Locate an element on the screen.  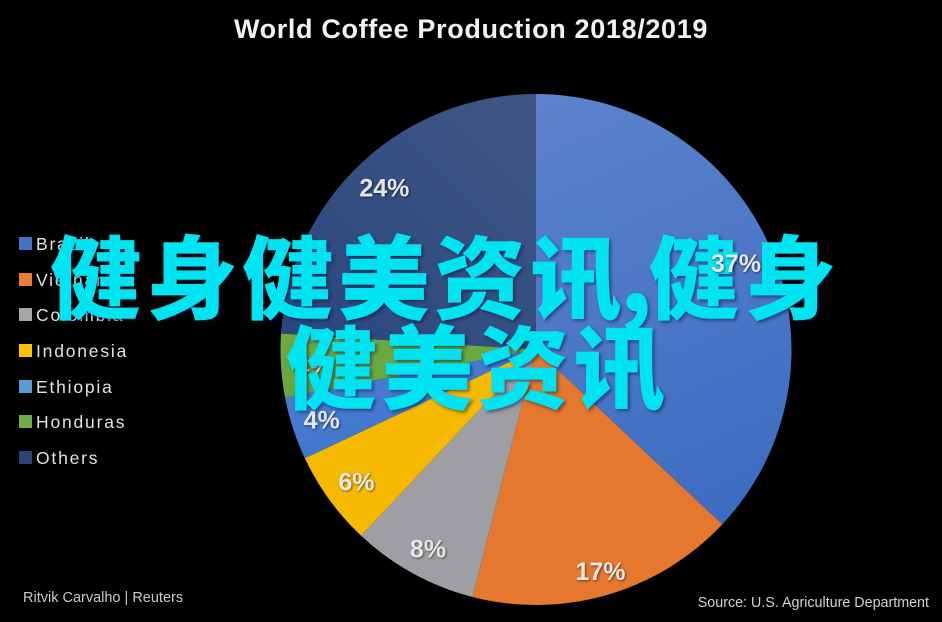
svg-text: 37% is located at coordinates (736, 264).